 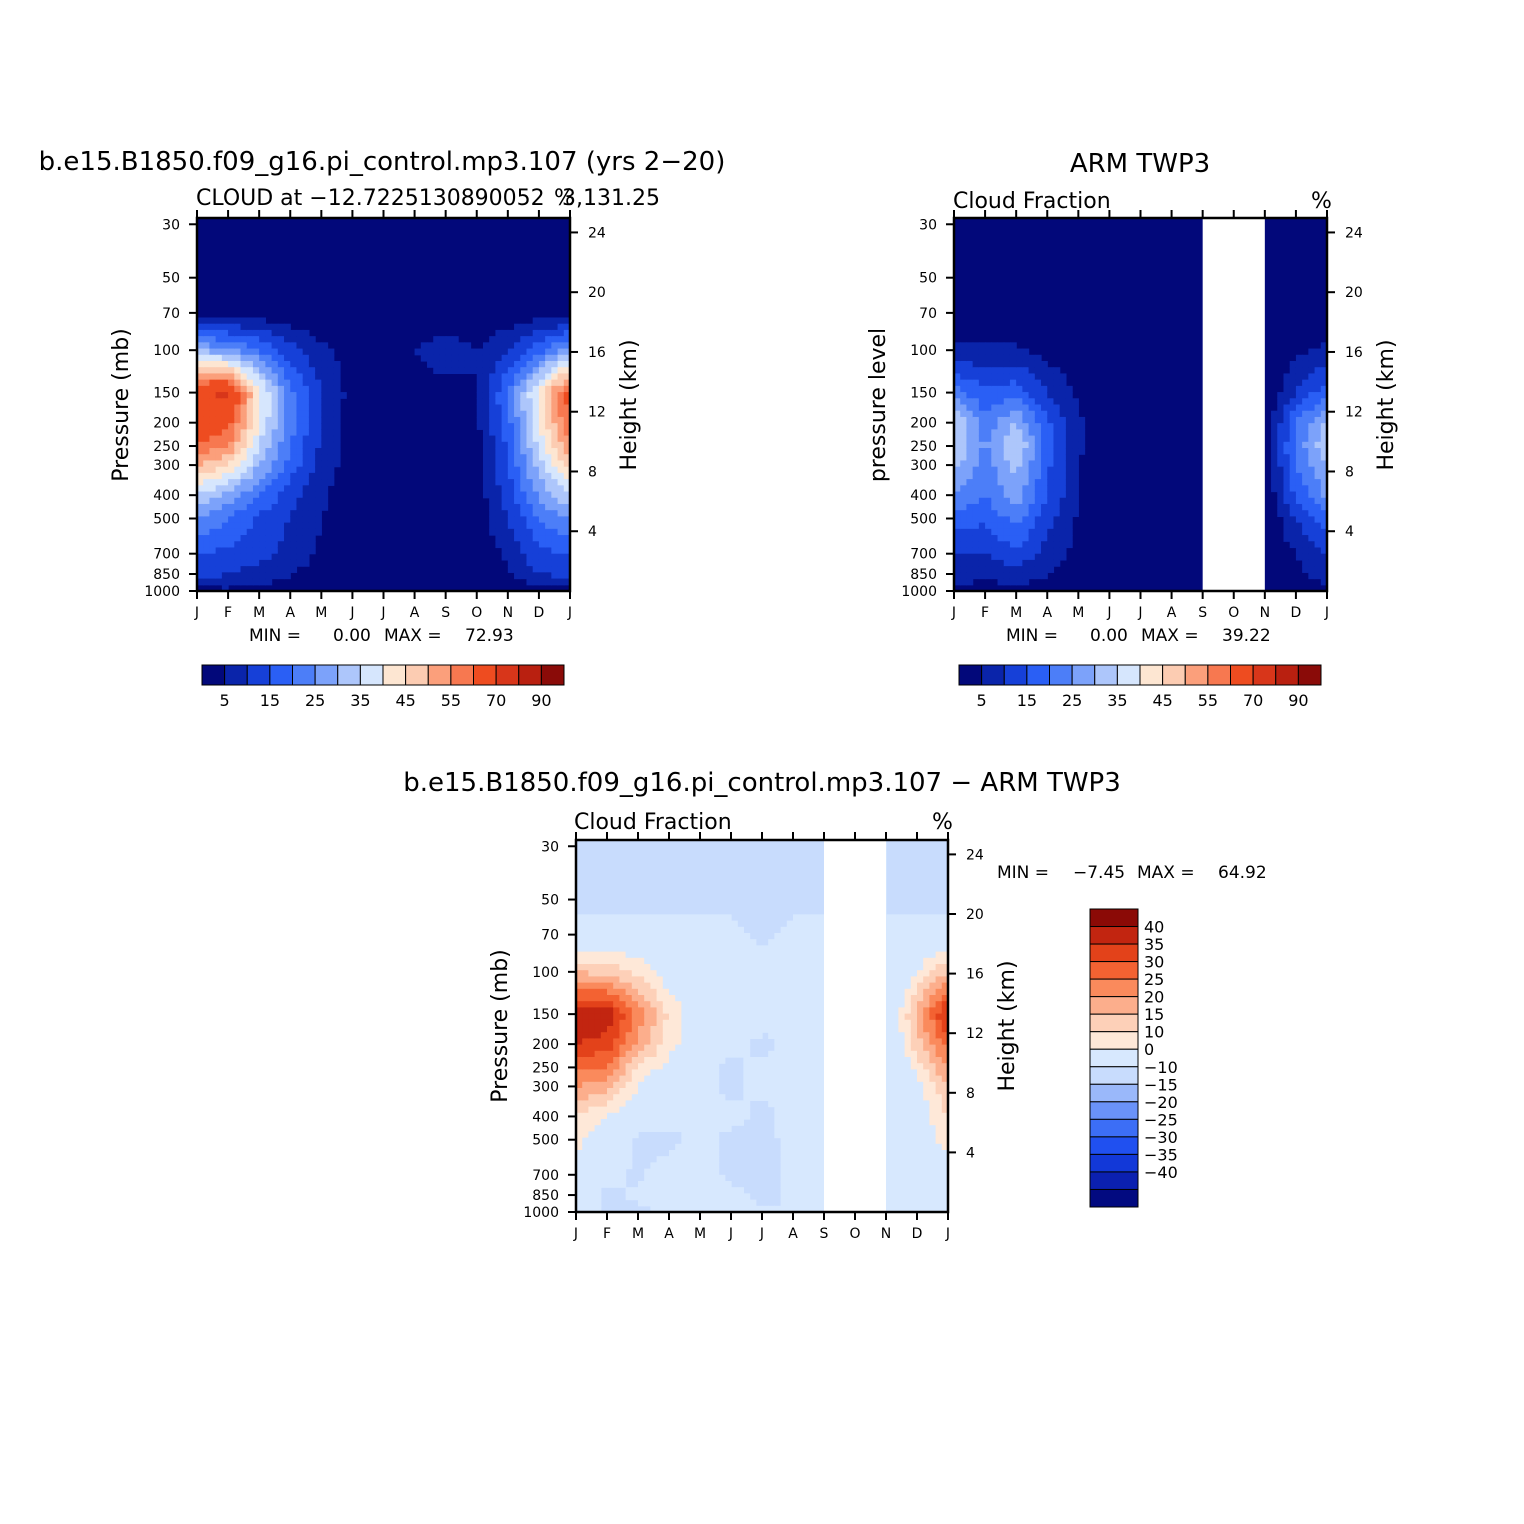 I want to click on colorbar-label: 15, so click(x=270, y=700).